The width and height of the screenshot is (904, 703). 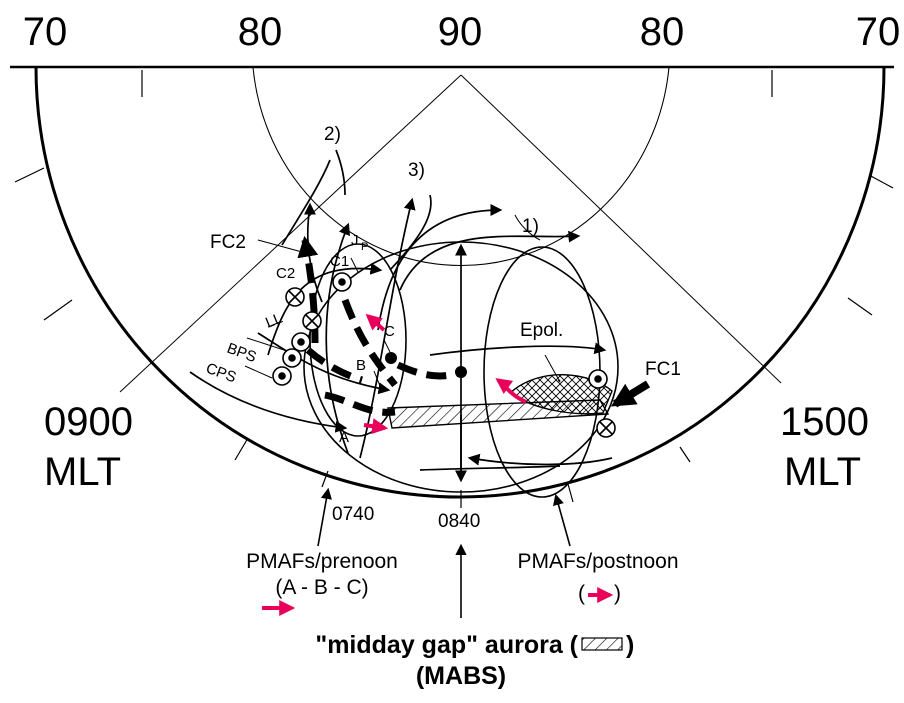 I want to click on fc1-arrow, so click(x=630, y=394).